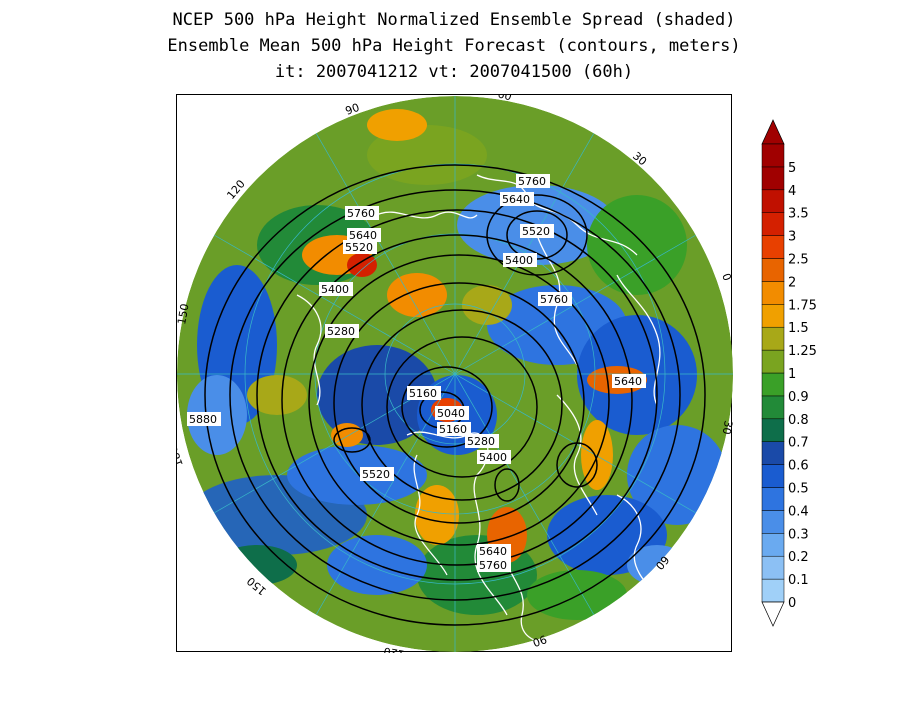 The height and width of the screenshot is (702, 908). What do you see at coordinates (792, 374) in the screenshot?
I see `colorbar-tick-label: 1` at bounding box center [792, 374].